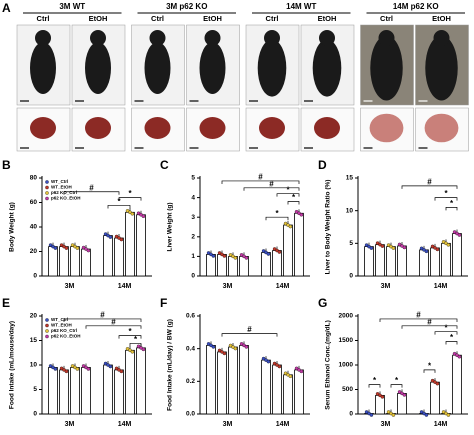 This screenshot has height=435, width=474. I want to click on y-tick-label: 0.4, so click(190, 348).